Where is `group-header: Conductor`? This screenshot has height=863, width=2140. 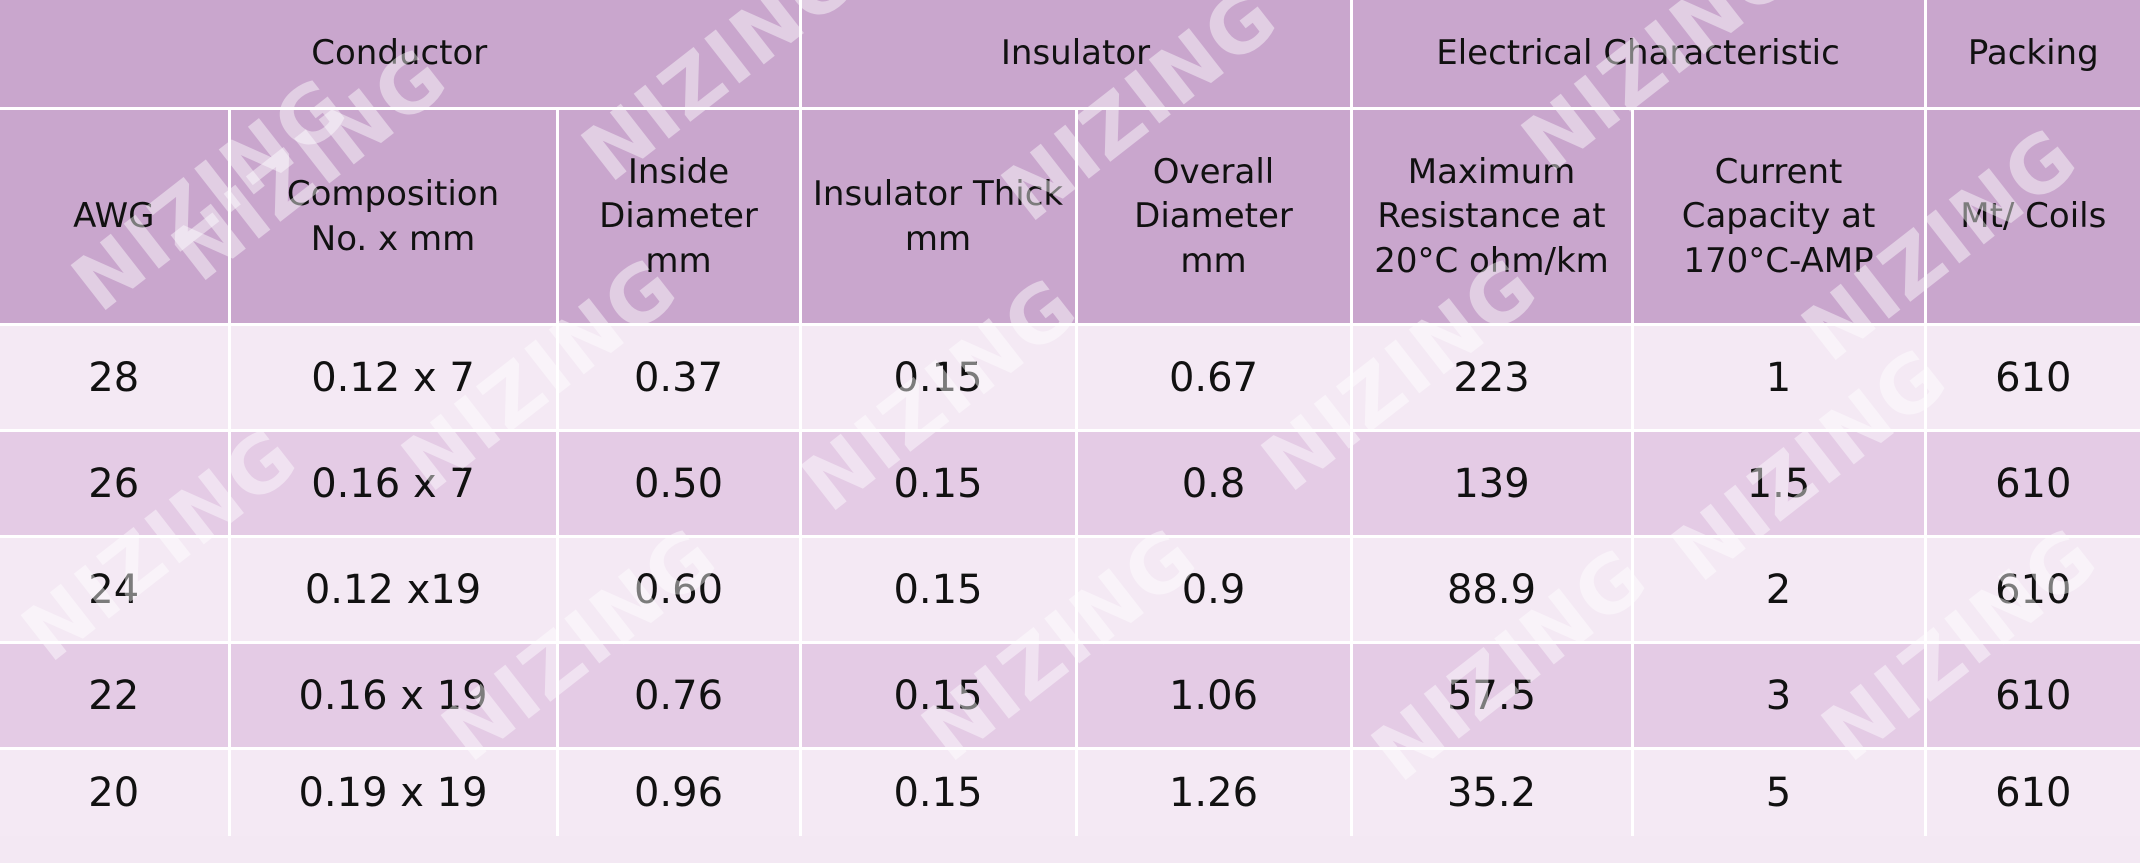
group-header: Conductor is located at coordinates (401, 55).